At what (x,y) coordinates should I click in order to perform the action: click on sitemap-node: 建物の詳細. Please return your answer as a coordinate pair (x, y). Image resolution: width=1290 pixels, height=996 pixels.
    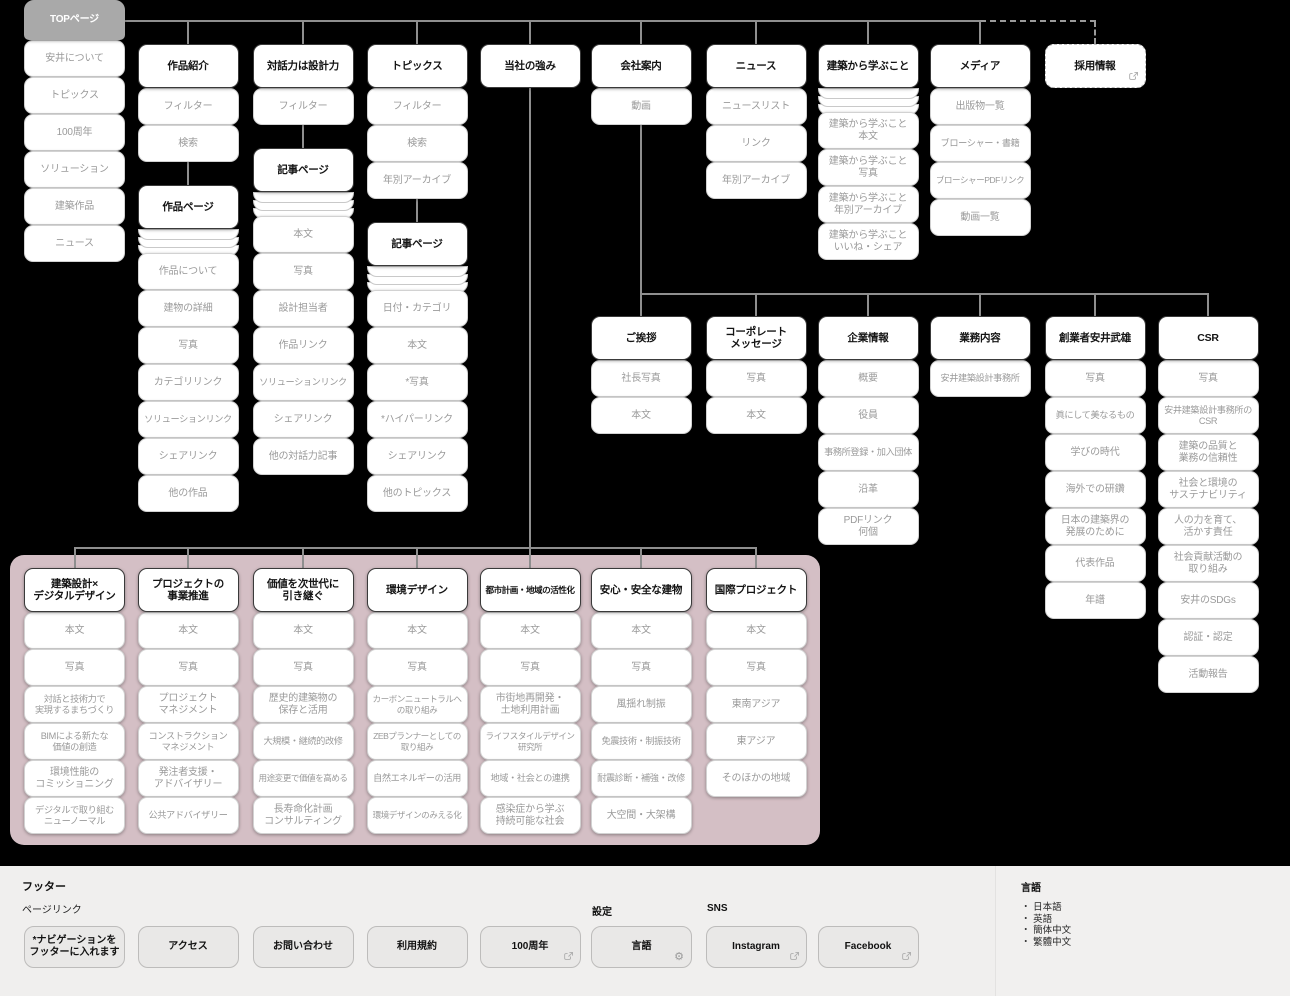
    Looking at the image, I should click on (188, 308).